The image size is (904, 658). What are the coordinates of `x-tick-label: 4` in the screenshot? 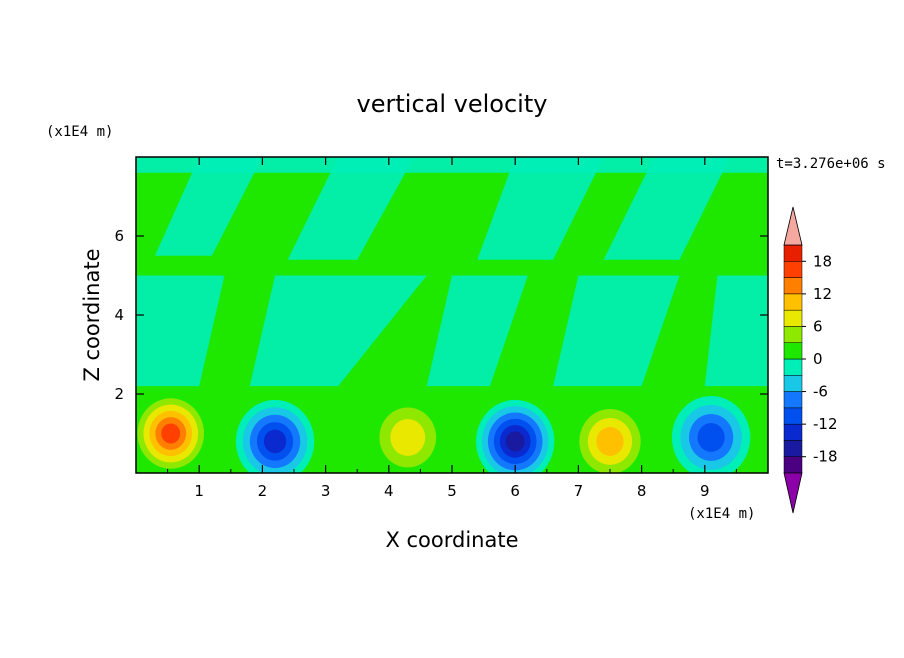 It's located at (389, 491).